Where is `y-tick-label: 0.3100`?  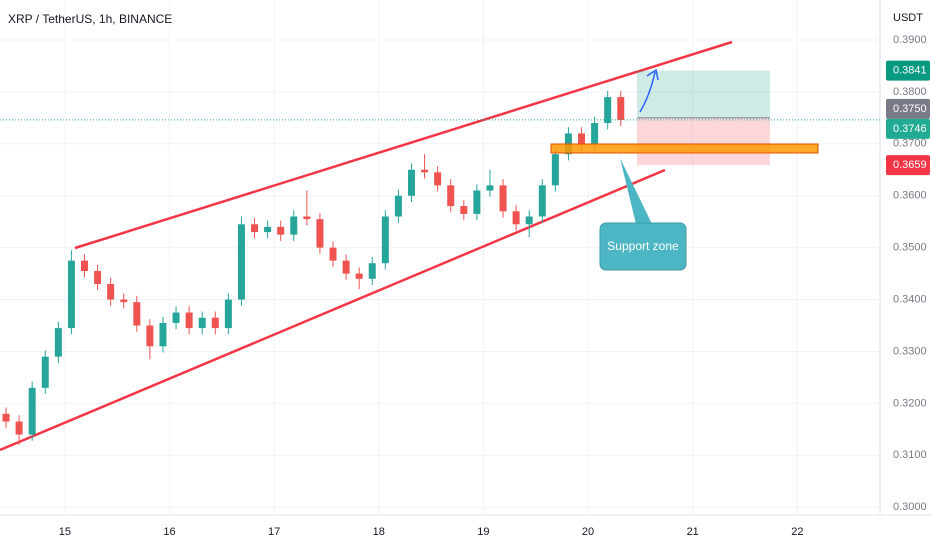 y-tick-label: 0.3100 is located at coordinates (910, 455).